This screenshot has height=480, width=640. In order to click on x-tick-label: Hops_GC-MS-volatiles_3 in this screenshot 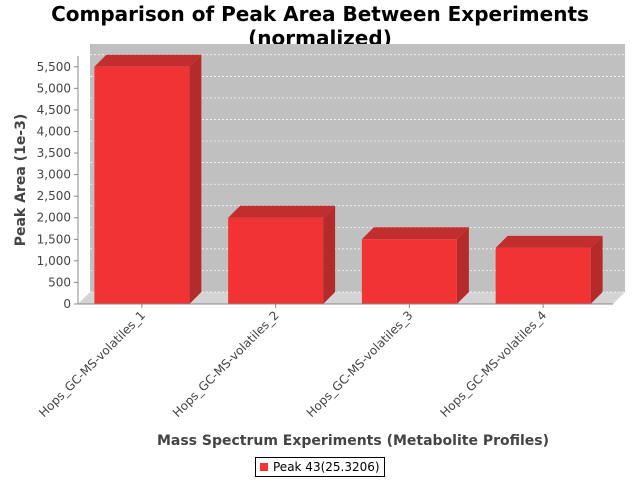, I will do `click(360, 364)`.